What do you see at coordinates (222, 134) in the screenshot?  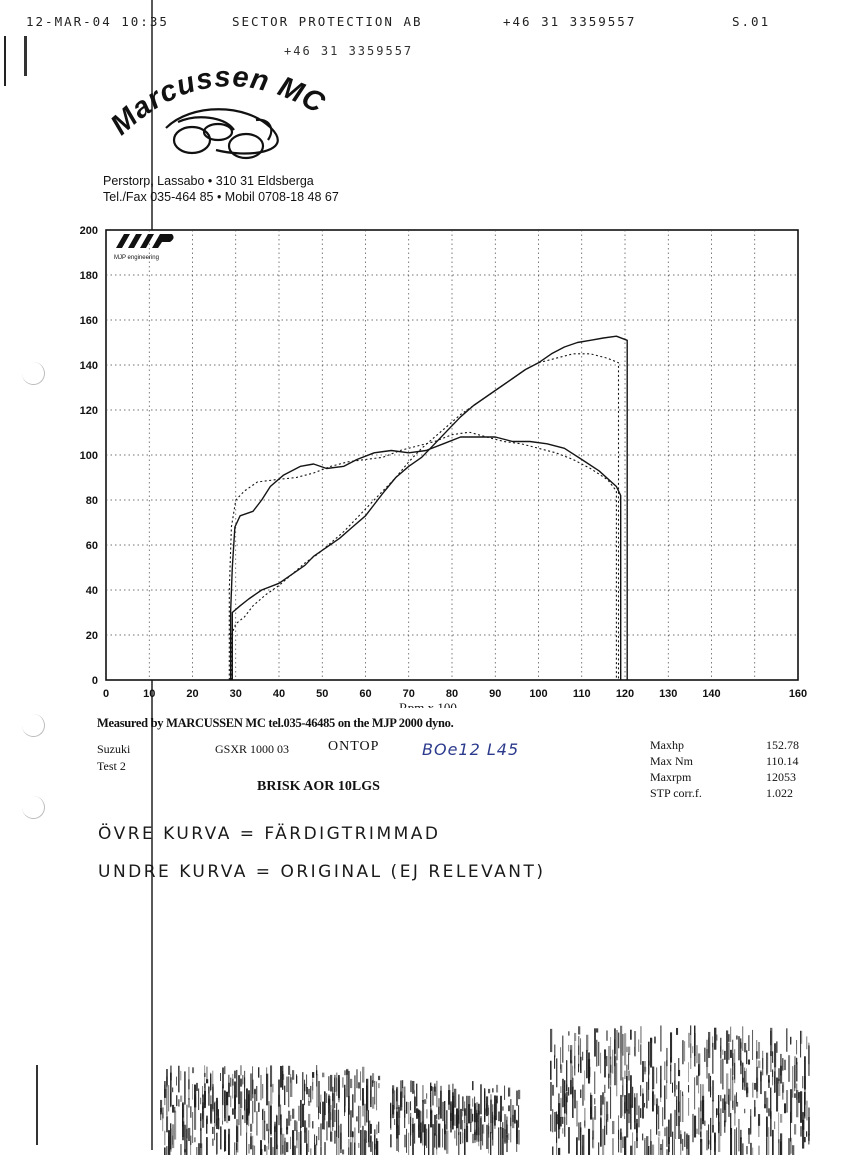 I see `motorcycle-icon` at bounding box center [222, 134].